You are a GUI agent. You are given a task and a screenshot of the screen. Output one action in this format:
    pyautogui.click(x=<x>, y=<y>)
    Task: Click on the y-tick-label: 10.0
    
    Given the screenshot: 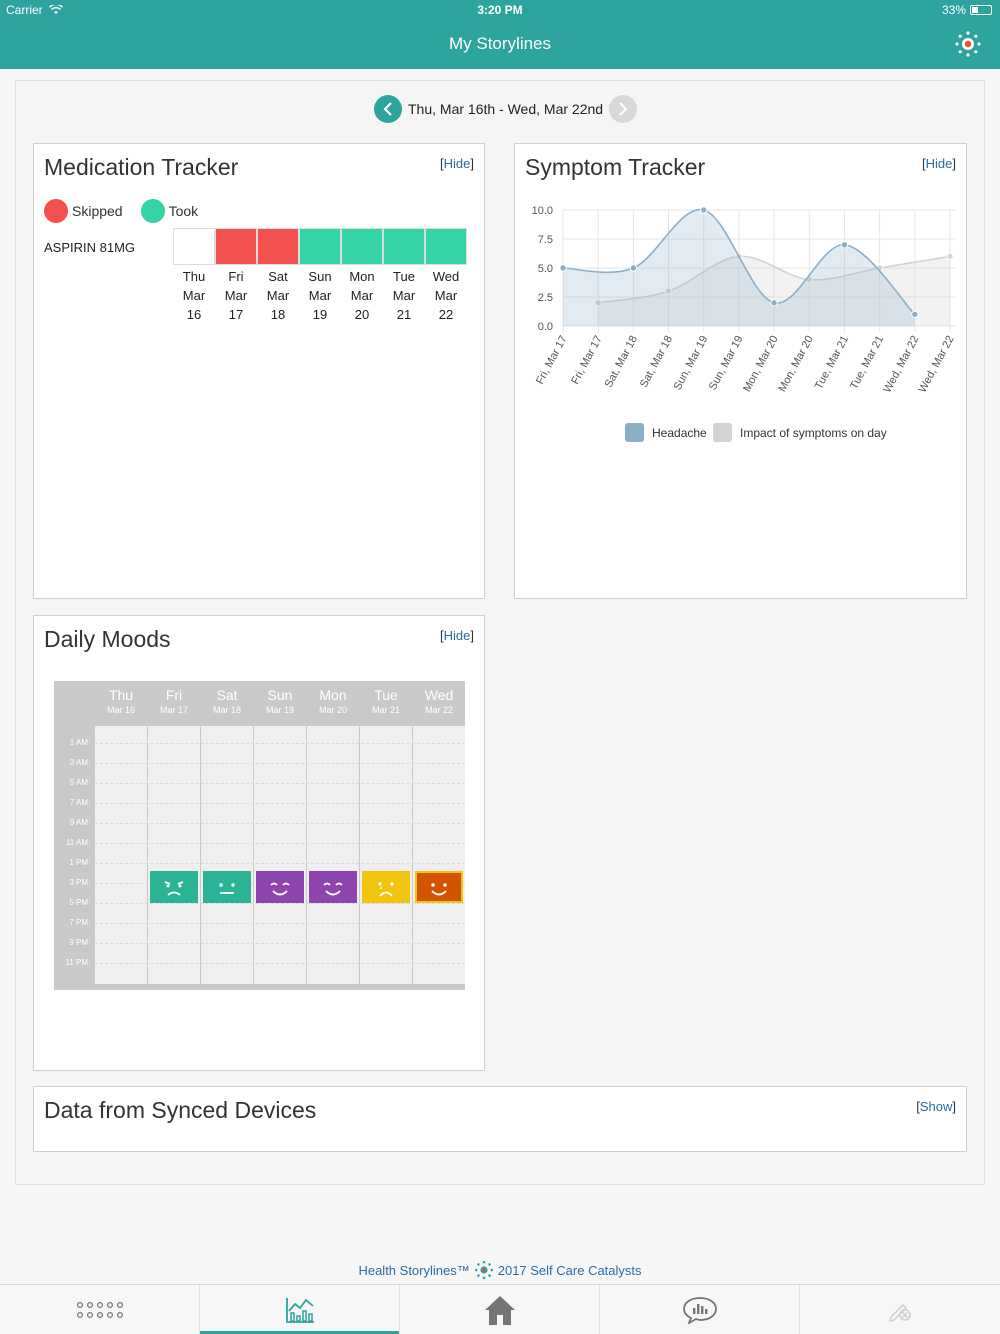 What is the action you would take?
    pyautogui.click(x=542, y=211)
    